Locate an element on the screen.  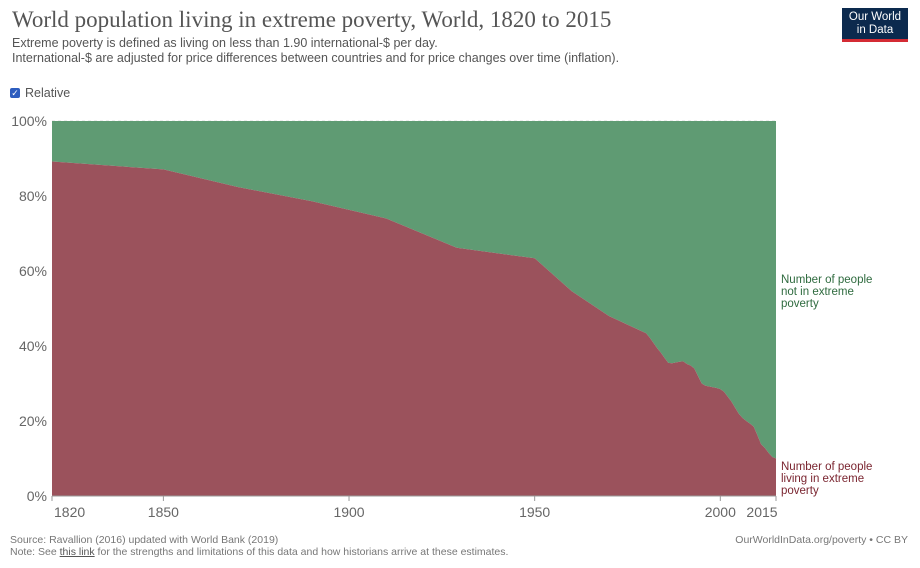
x-tick-label: 2000 is located at coordinates (720, 512).